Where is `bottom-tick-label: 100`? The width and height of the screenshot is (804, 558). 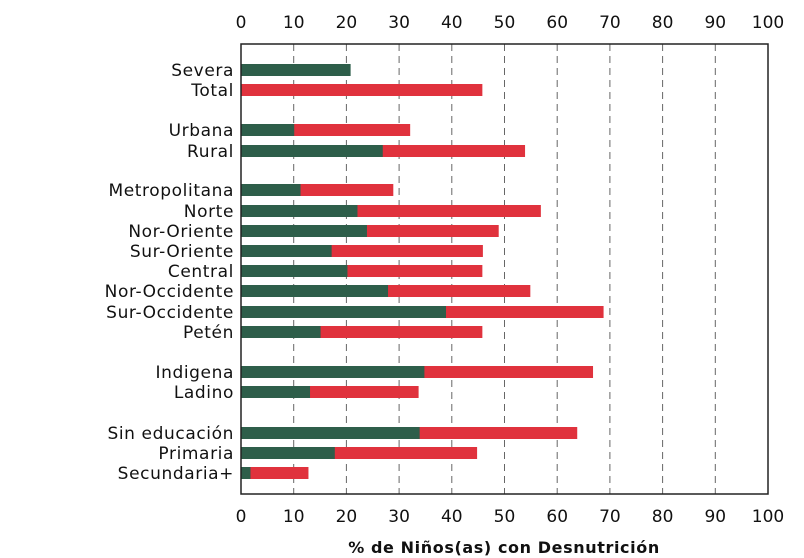
bottom-tick-label: 100 is located at coordinates (768, 517).